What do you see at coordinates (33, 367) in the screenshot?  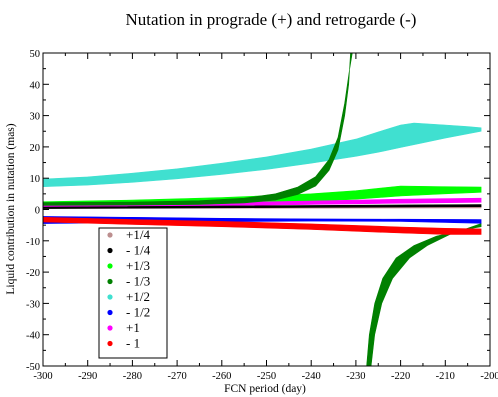 I see `y-tick-label: -50` at bounding box center [33, 367].